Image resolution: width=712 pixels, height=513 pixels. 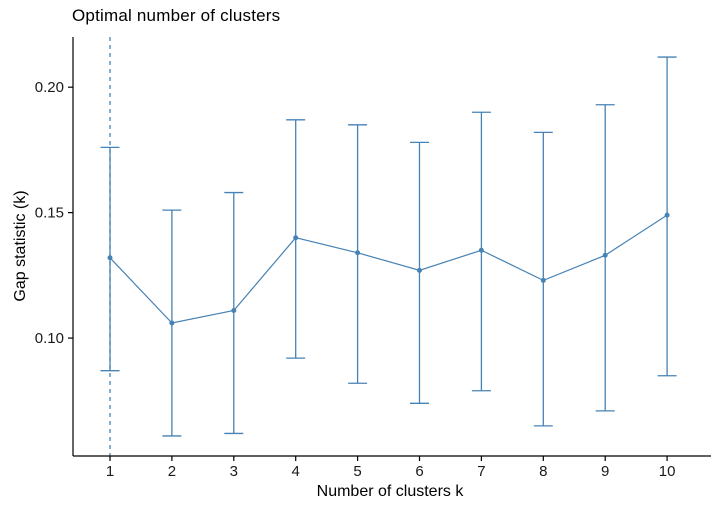 I want to click on y-tick-label: 0.15, so click(x=49, y=213).